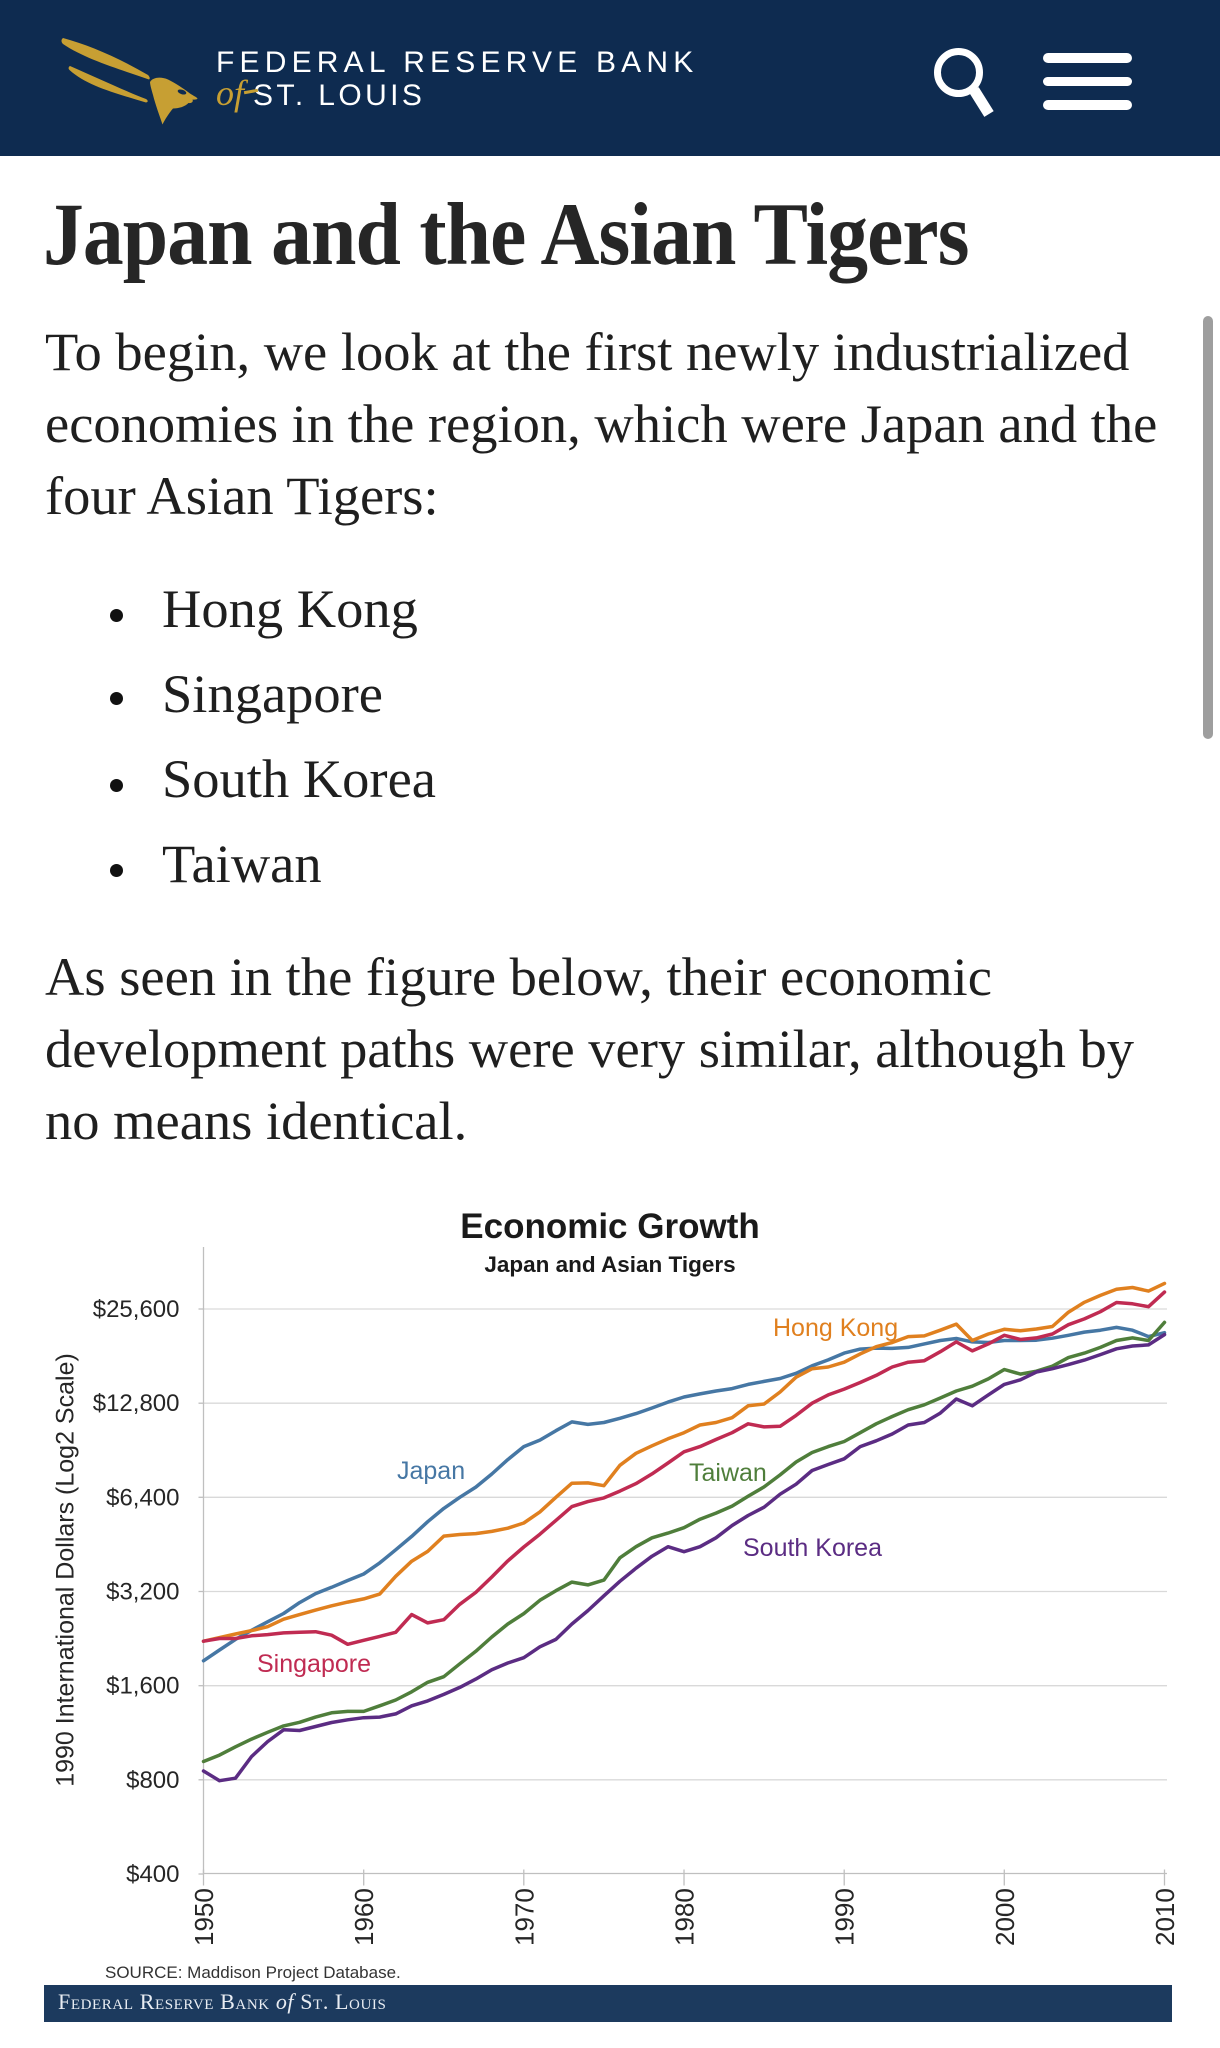 The image size is (1220, 2048). What do you see at coordinates (142, 1592) in the screenshot?
I see `svg-text: $3,200` at bounding box center [142, 1592].